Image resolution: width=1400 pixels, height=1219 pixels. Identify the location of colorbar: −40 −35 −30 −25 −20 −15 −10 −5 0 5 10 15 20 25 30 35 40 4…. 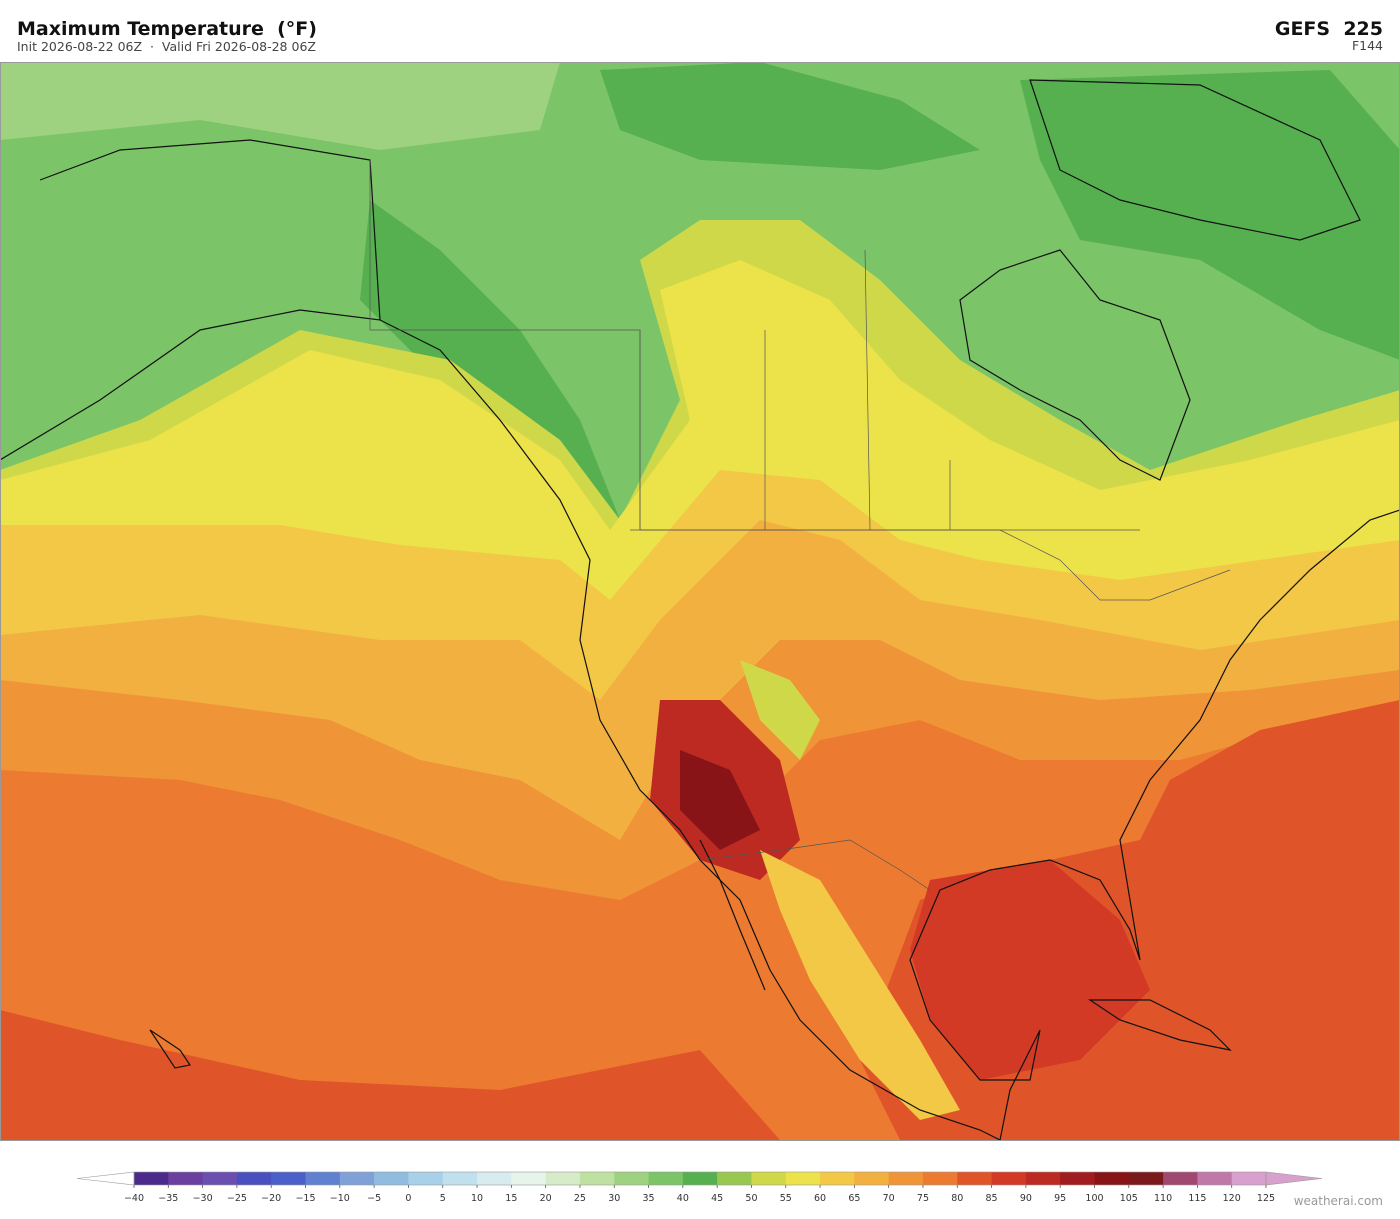
(699, 1187).